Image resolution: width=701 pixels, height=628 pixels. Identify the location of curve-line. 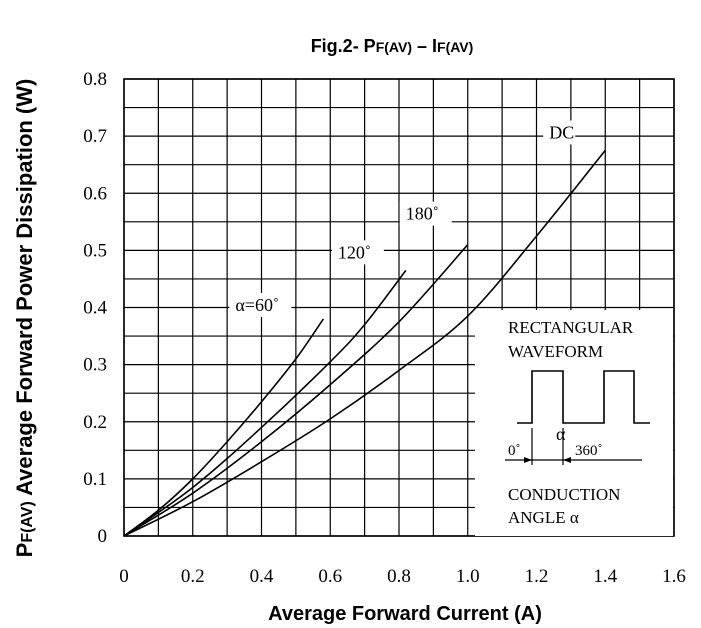
(224, 427).